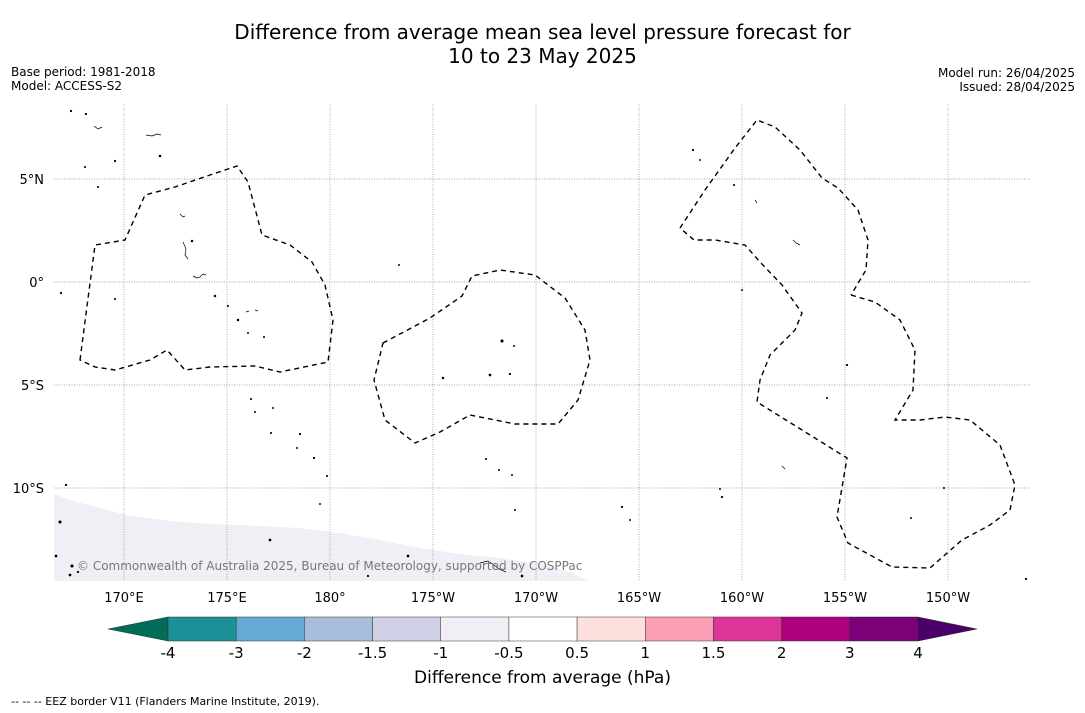 Image resolution: width=1085 pixels, height=713 pixels. I want to click on metadata-right: Model run: 26/04/2025 Issued: 28/04/2025, so click(1006, 80).